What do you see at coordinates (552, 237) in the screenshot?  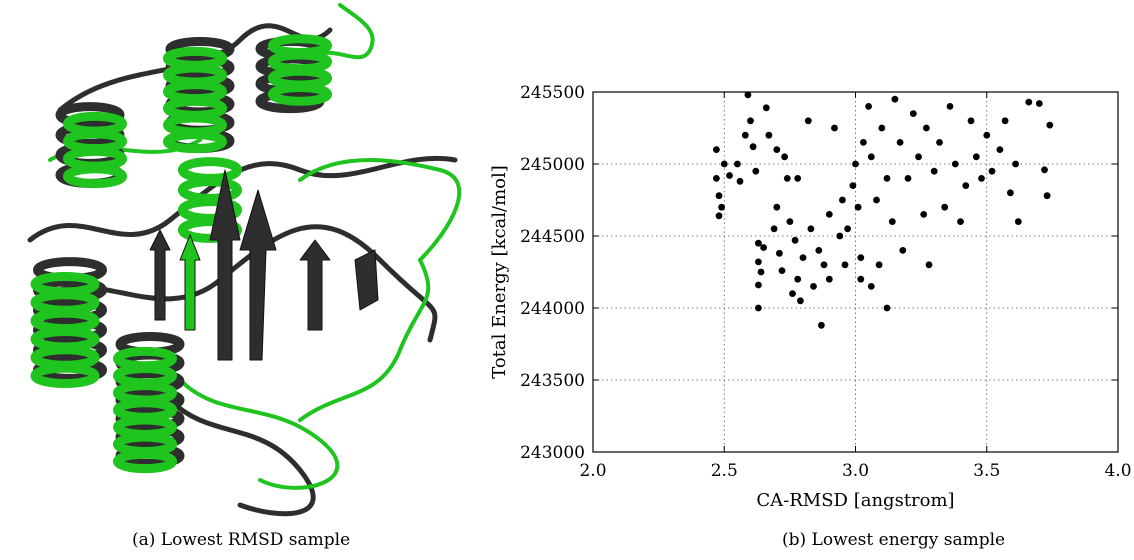 I see `y-tick-label: 244500` at bounding box center [552, 237].